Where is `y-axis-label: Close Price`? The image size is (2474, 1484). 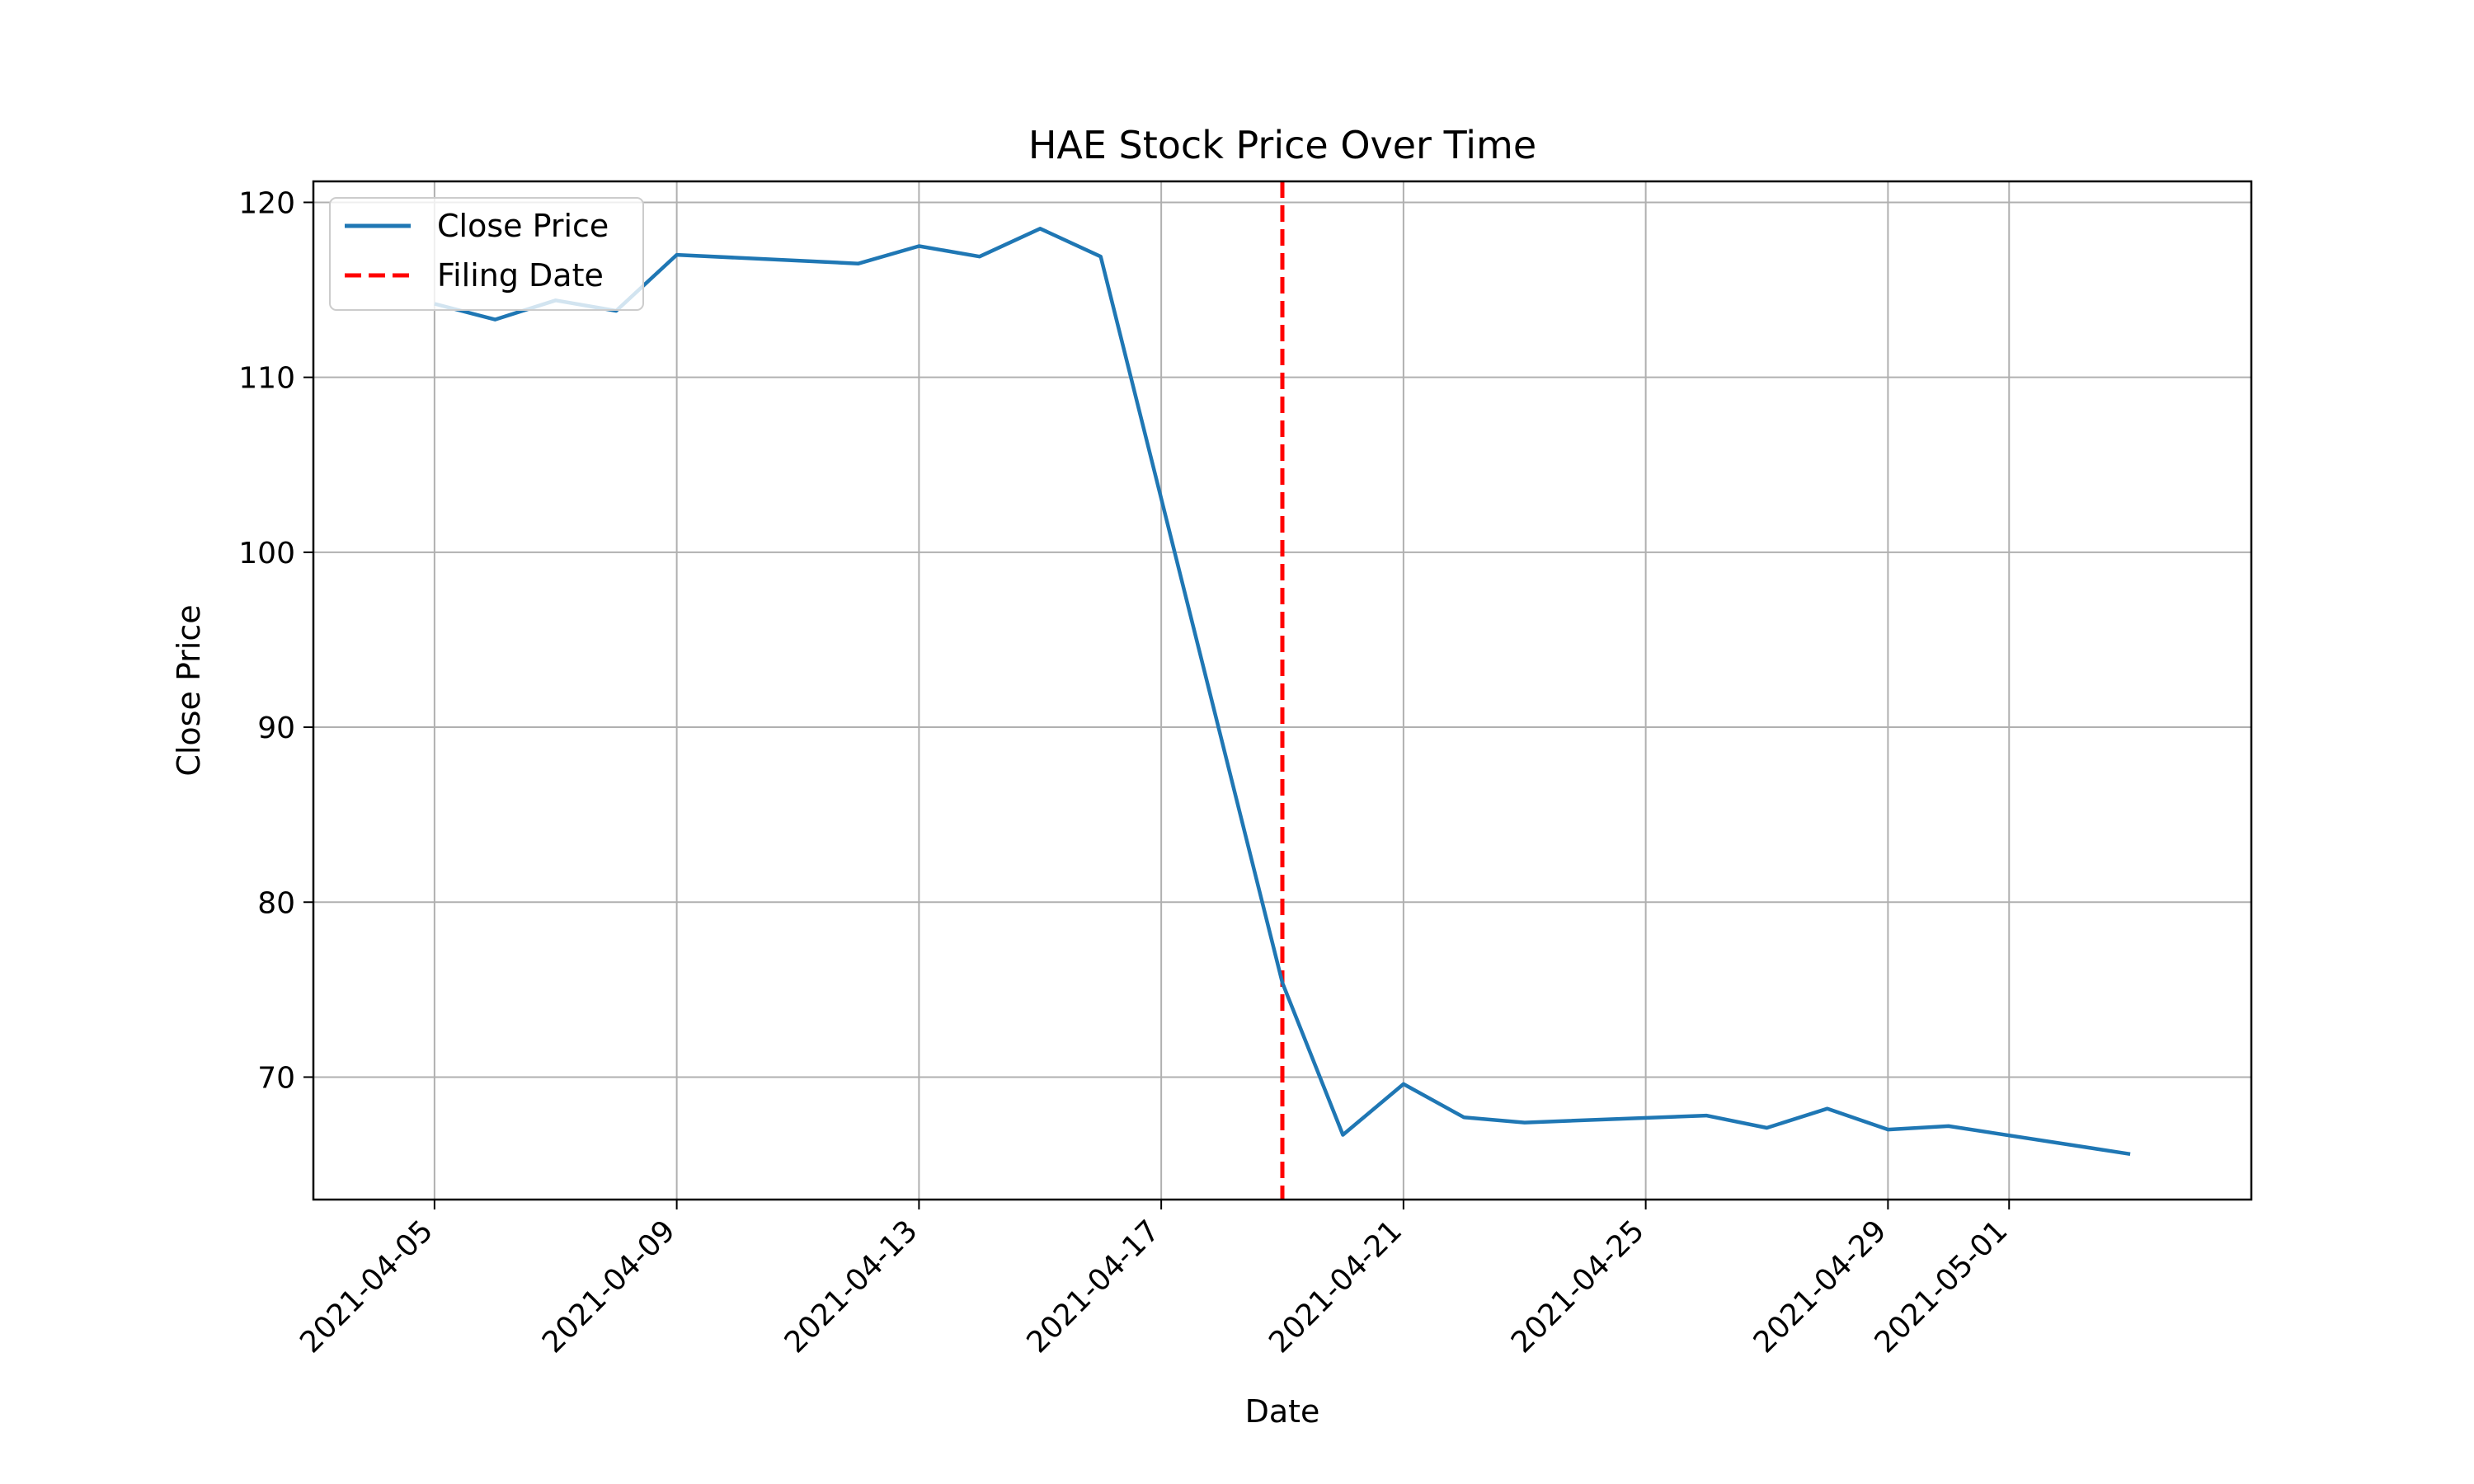
y-axis-label: Close Price is located at coordinates (189, 690).